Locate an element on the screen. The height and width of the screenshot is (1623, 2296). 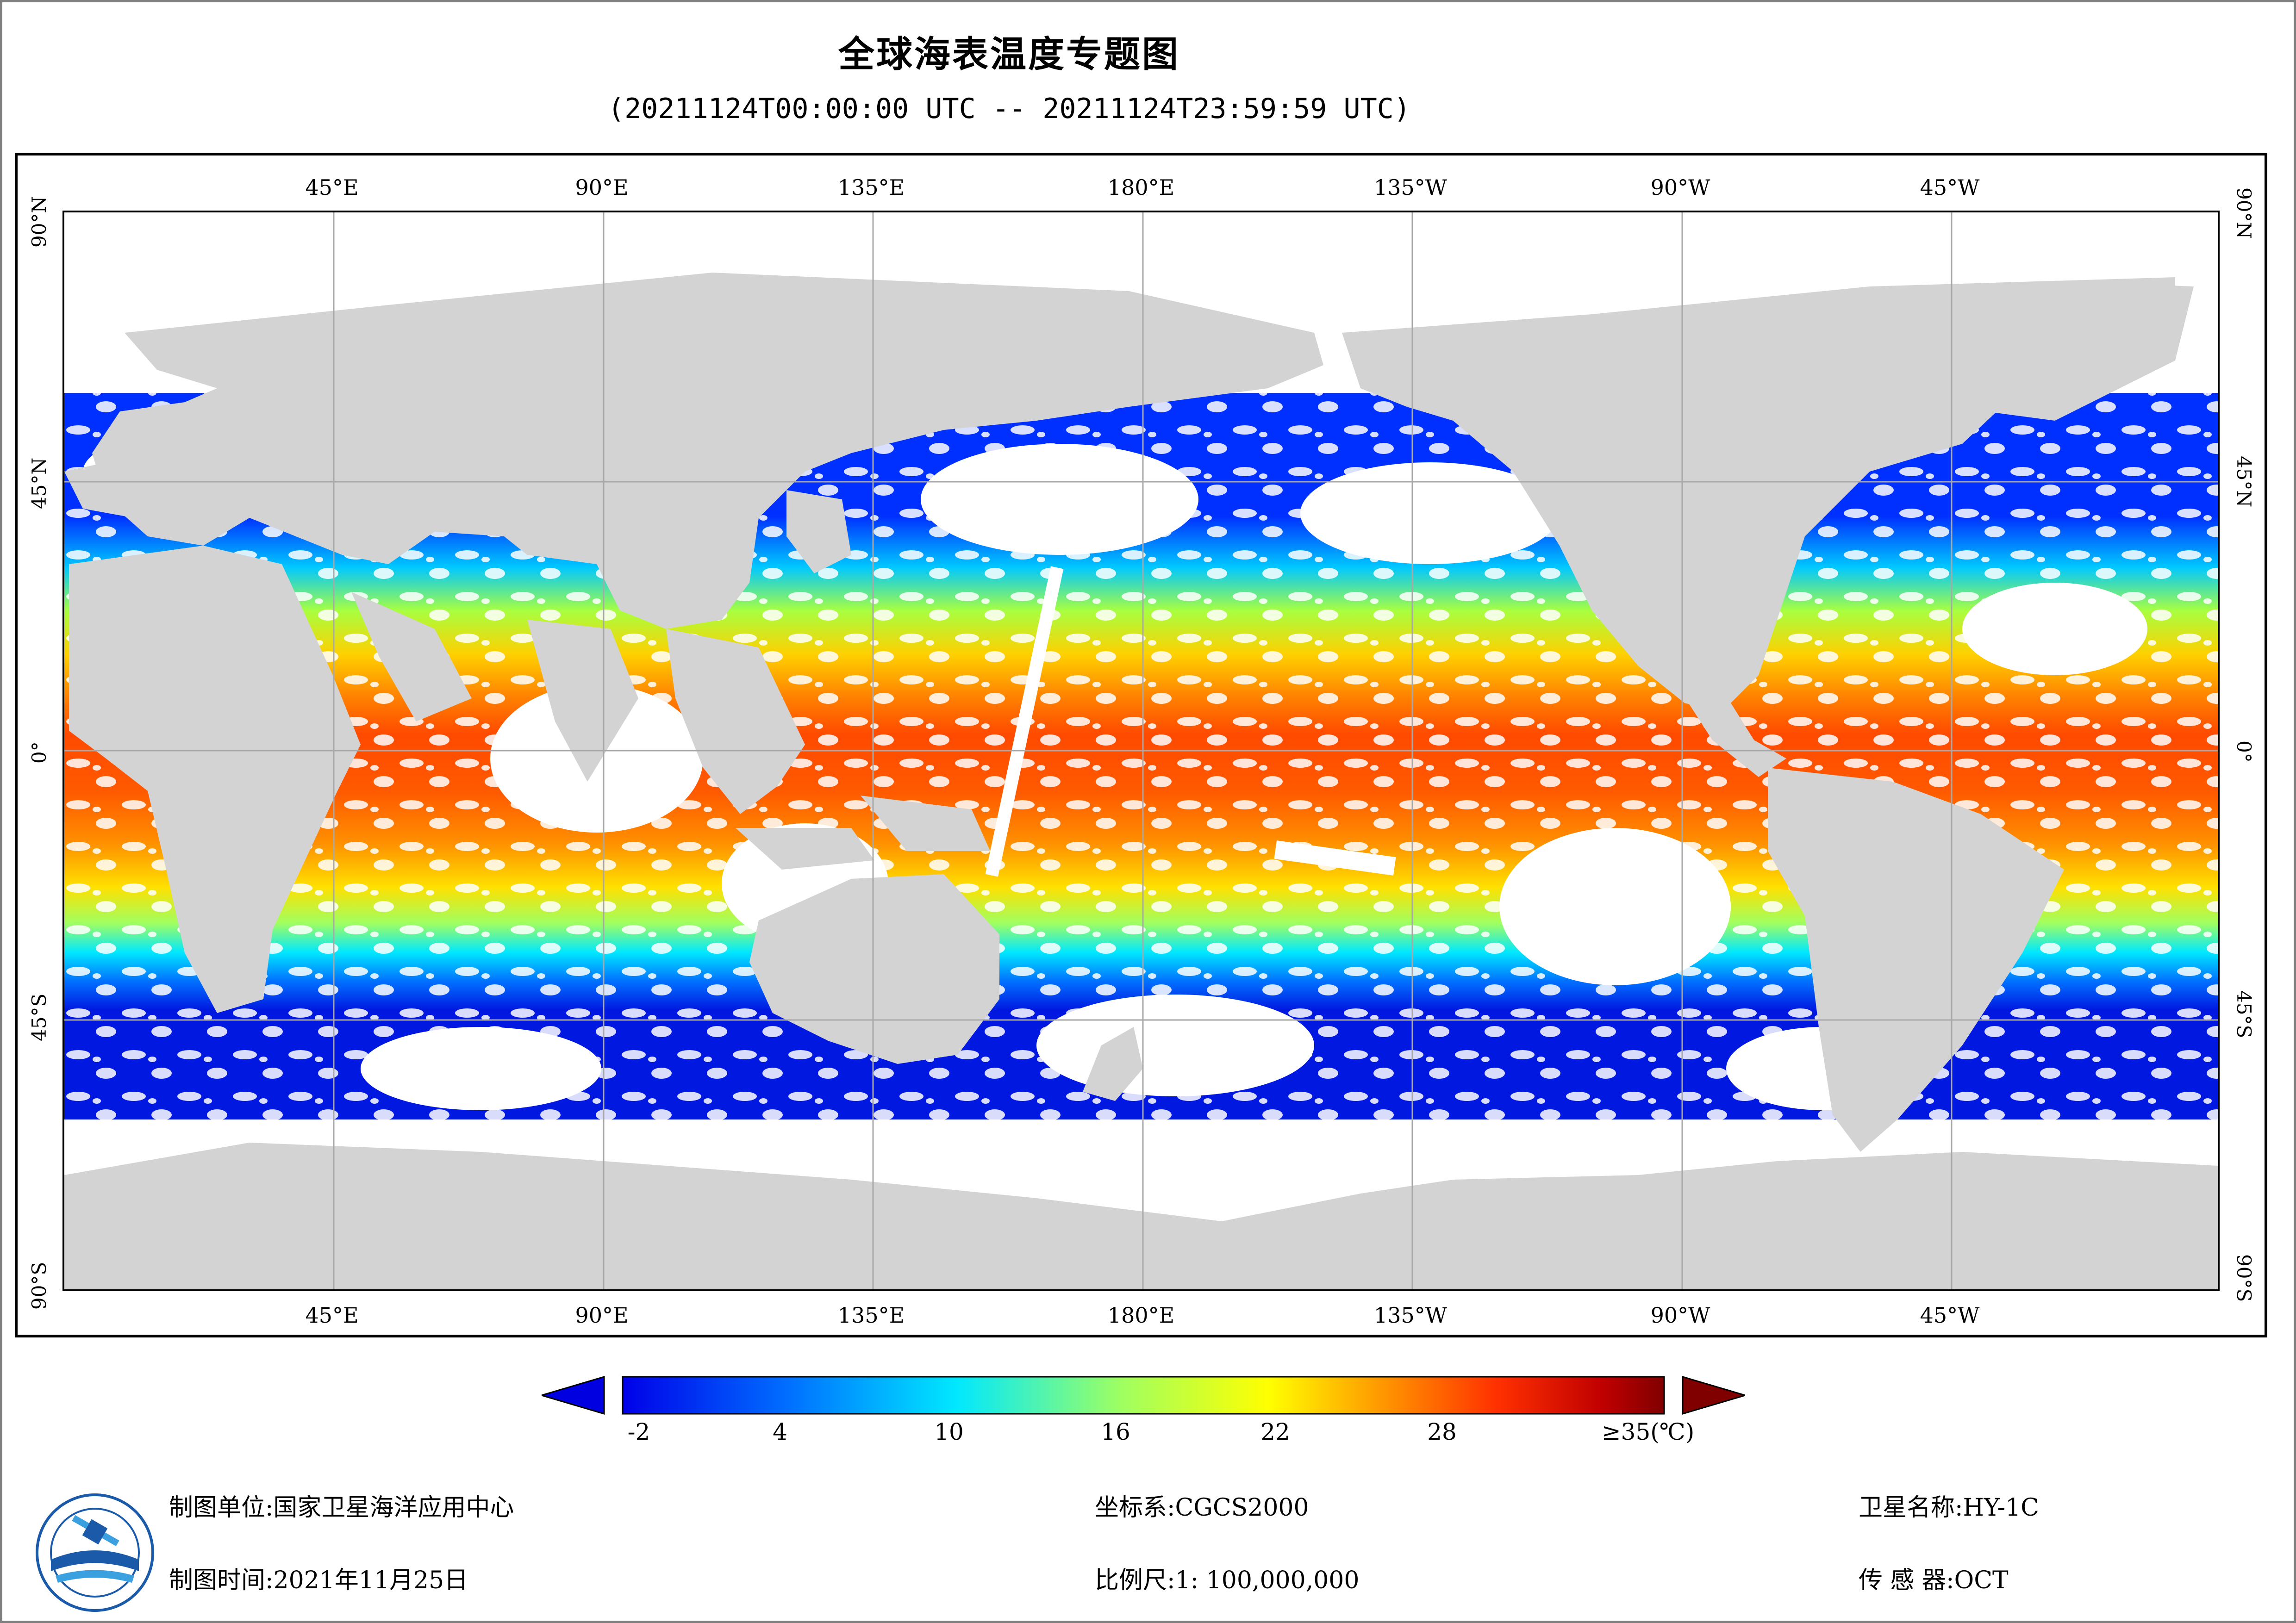
satellite-value: HY-1C is located at coordinates (2001, 1508).